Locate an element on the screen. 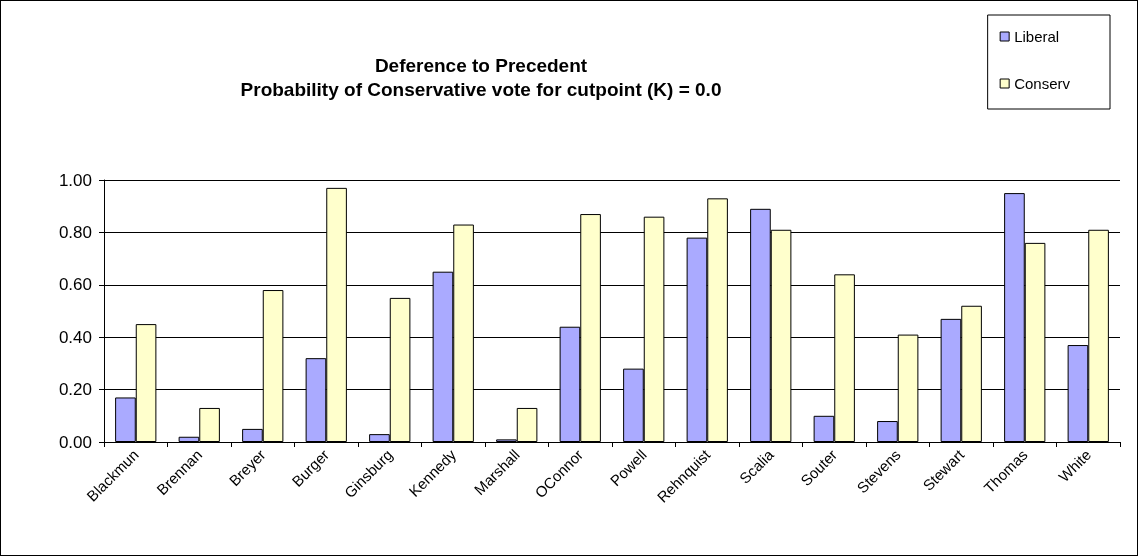 Image resolution: width=1138 pixels, height=556 pixels. legend-label: Conserv is located at coordinates (1042, 83).